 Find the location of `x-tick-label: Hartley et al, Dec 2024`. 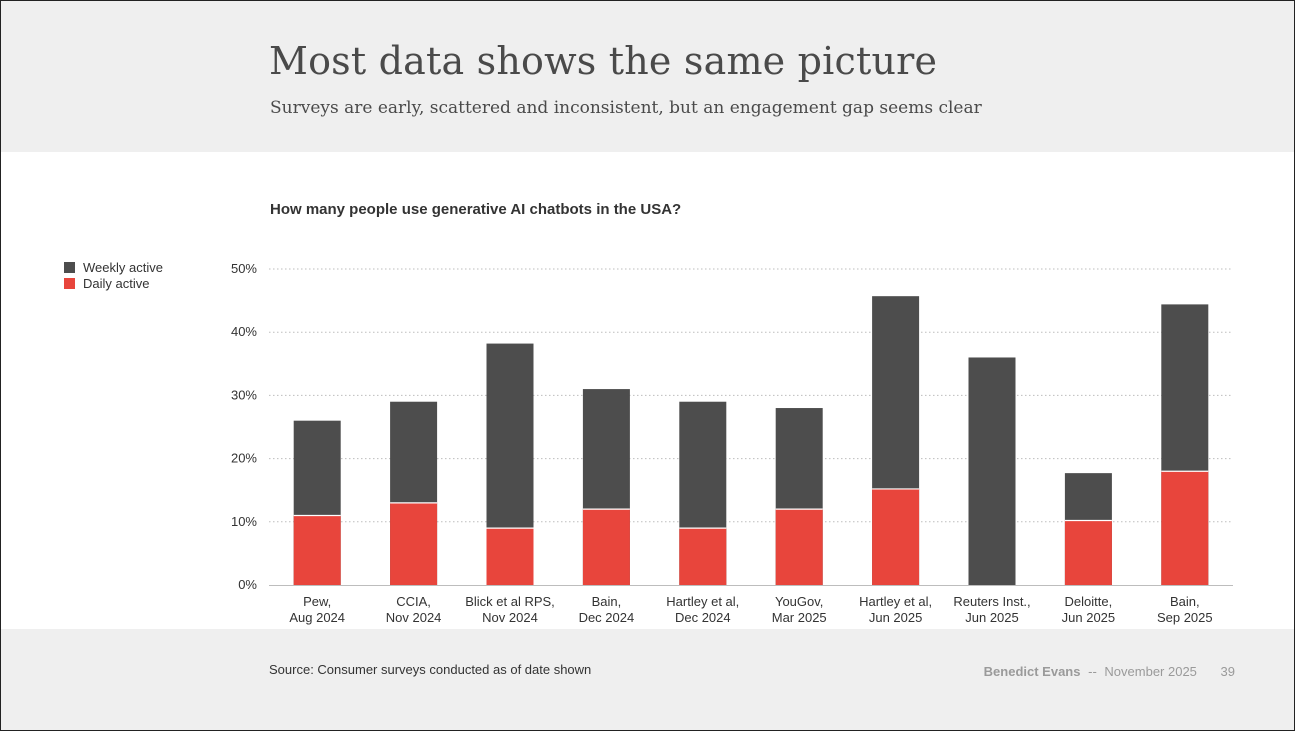

x-tick-label: Hartley et al, Dec 2024 is located at coordinates (702, 609).